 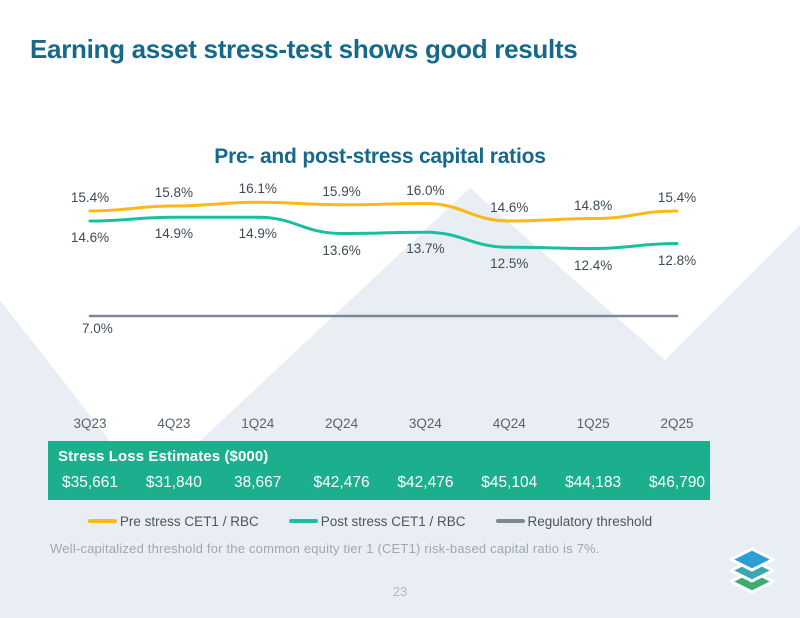 I want to click on data-label-post: 12.4%, so click(x=593, y=265).